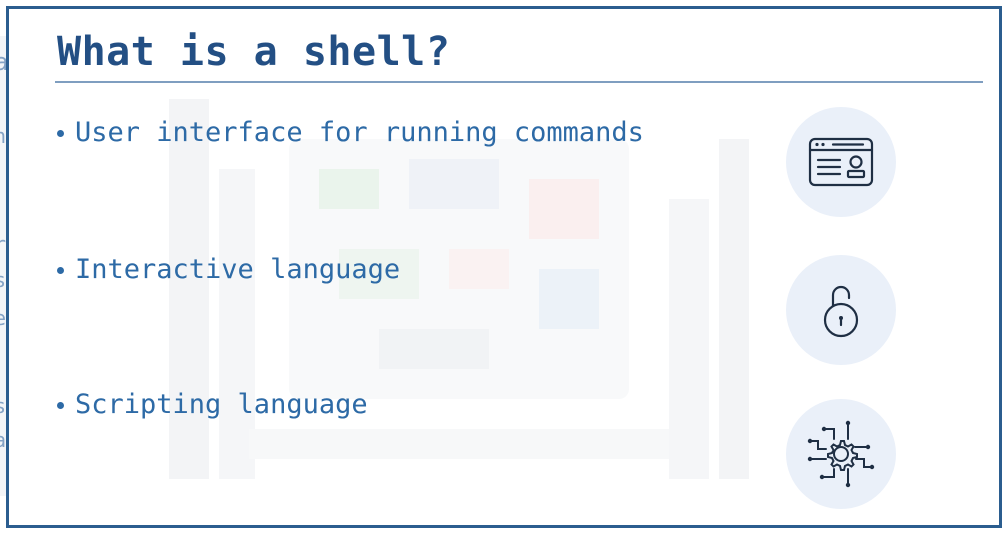  I want to click on bullet-text: User interface for running commands, so click(359, 132).